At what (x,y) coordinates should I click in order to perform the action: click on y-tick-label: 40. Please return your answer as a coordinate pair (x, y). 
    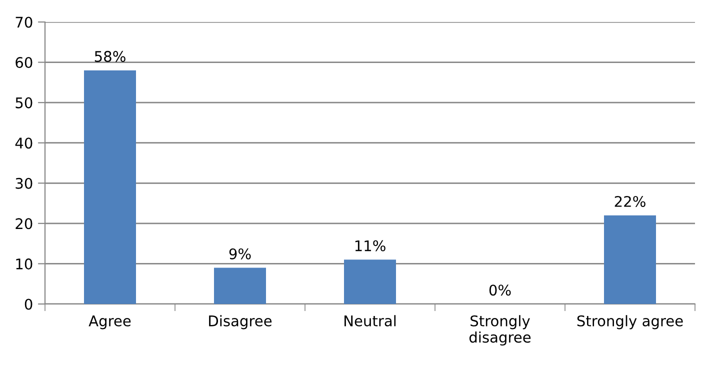
    Looking at the image, I should click on (23, 143).